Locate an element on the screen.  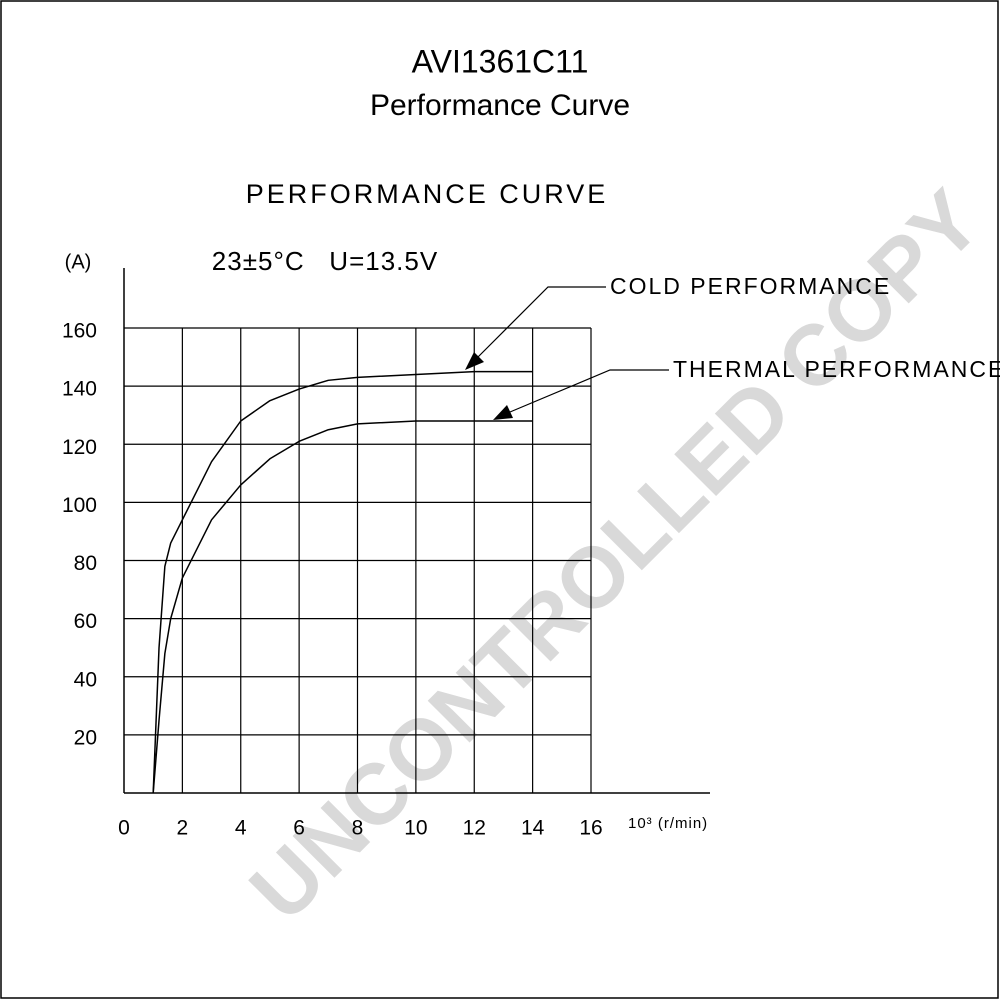
chart-heading: PERFORMANCE CURVE is located at coordinates (427, 194).